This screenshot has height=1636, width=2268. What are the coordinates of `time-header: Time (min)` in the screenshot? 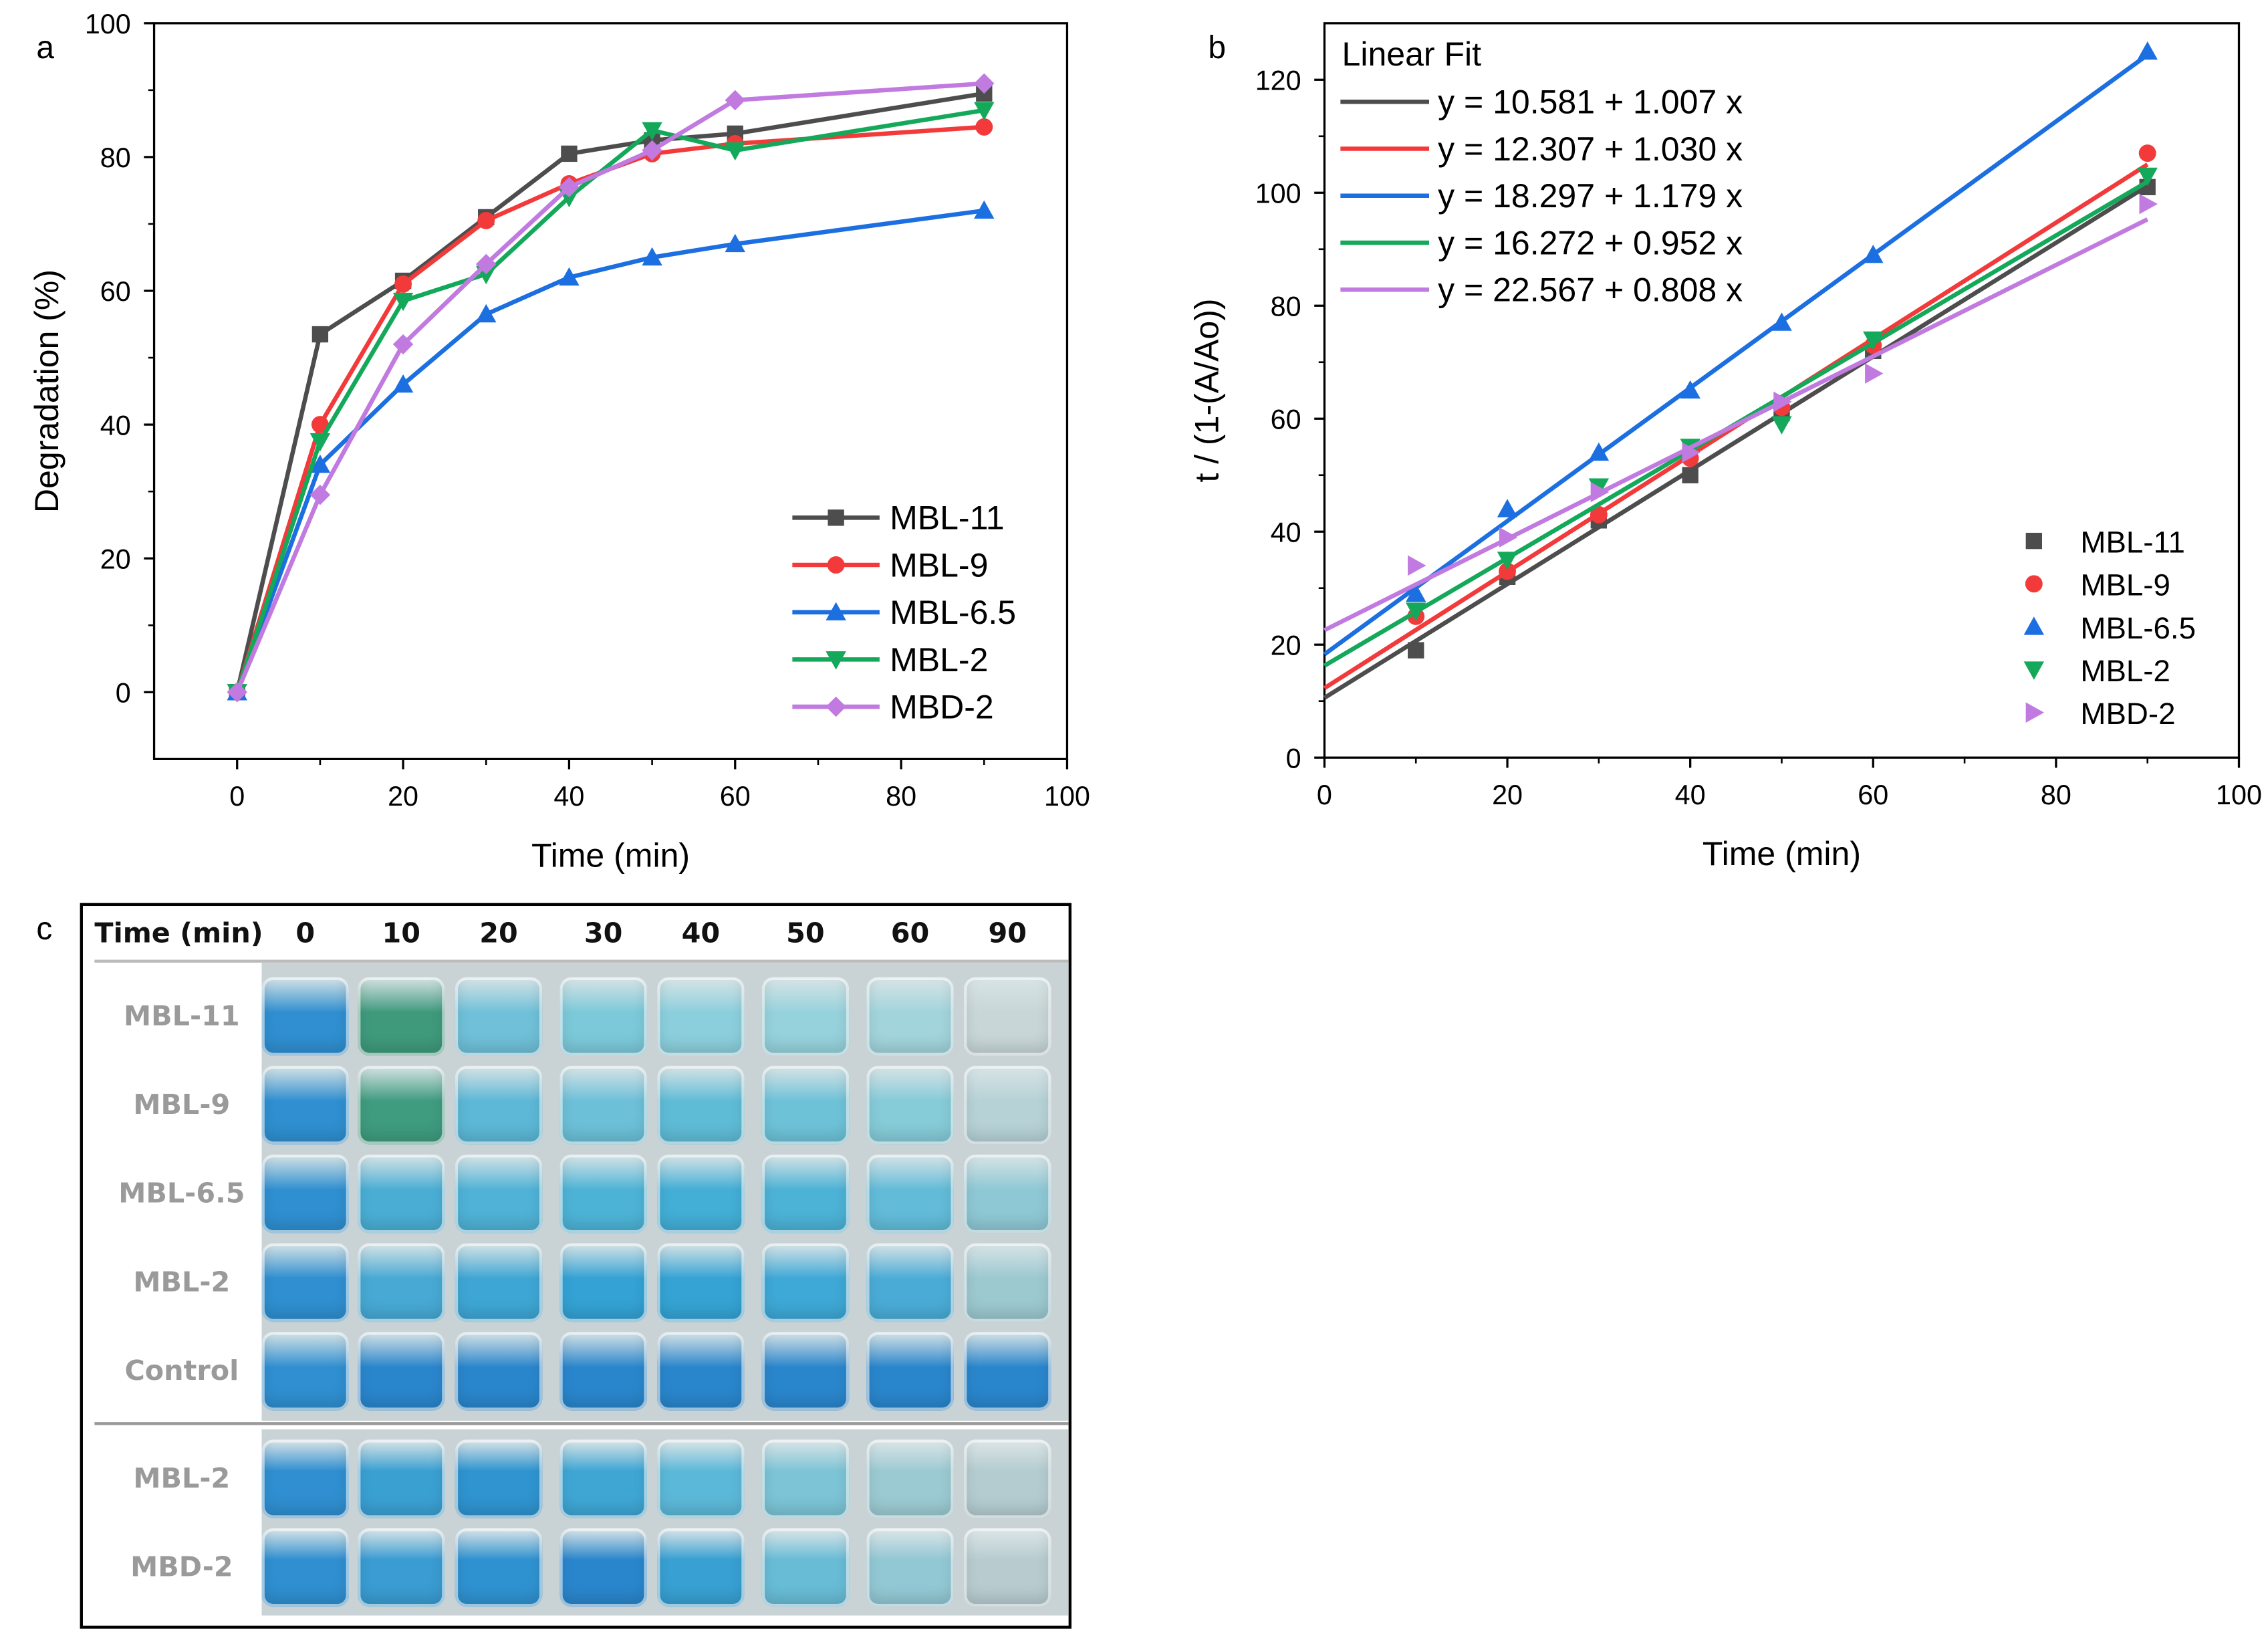 It's located at (178, 933).